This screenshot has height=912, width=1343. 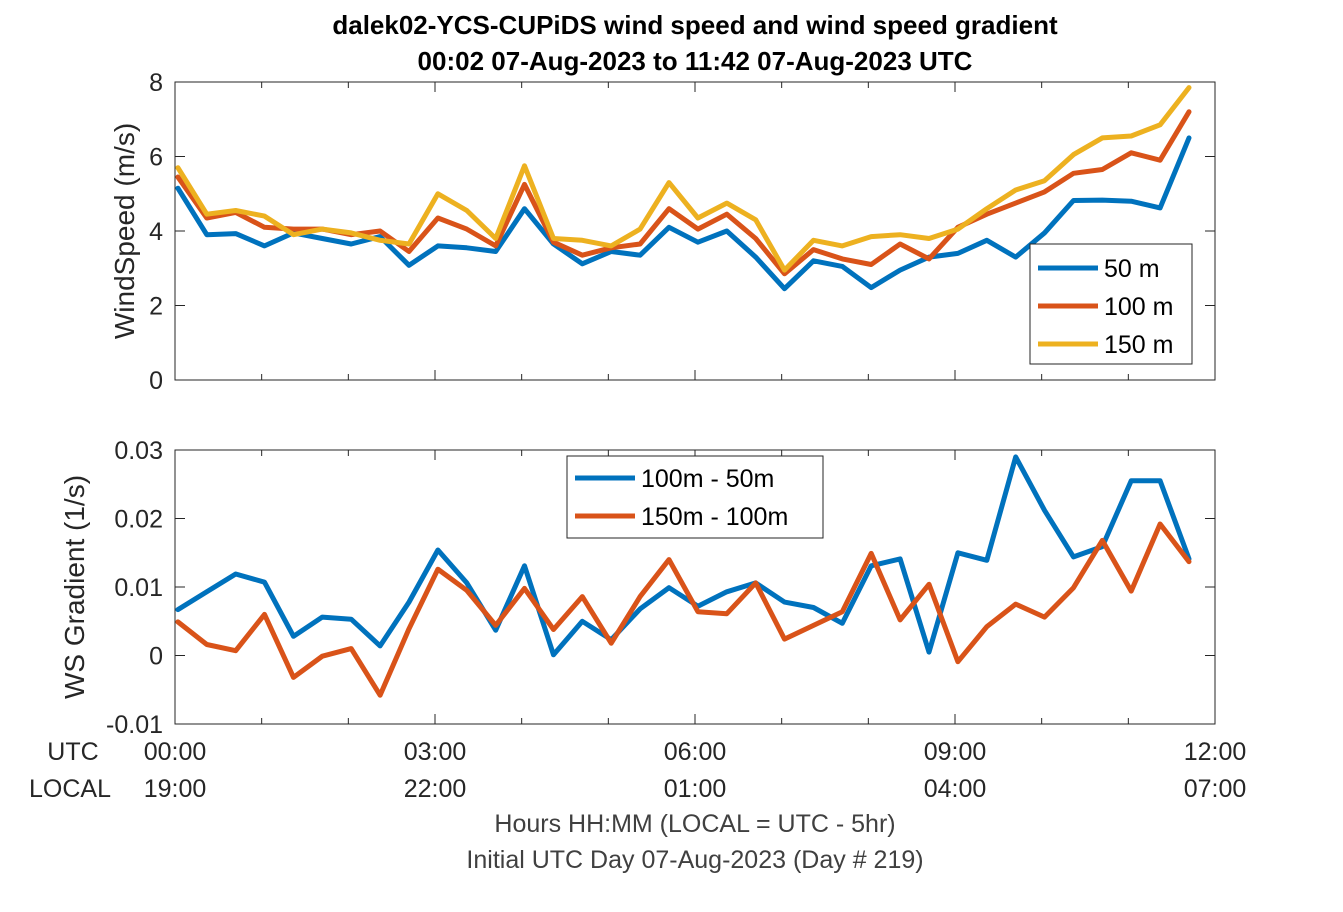 I want to click on local-tick-label: 22:00, so click(x=435, y=789).